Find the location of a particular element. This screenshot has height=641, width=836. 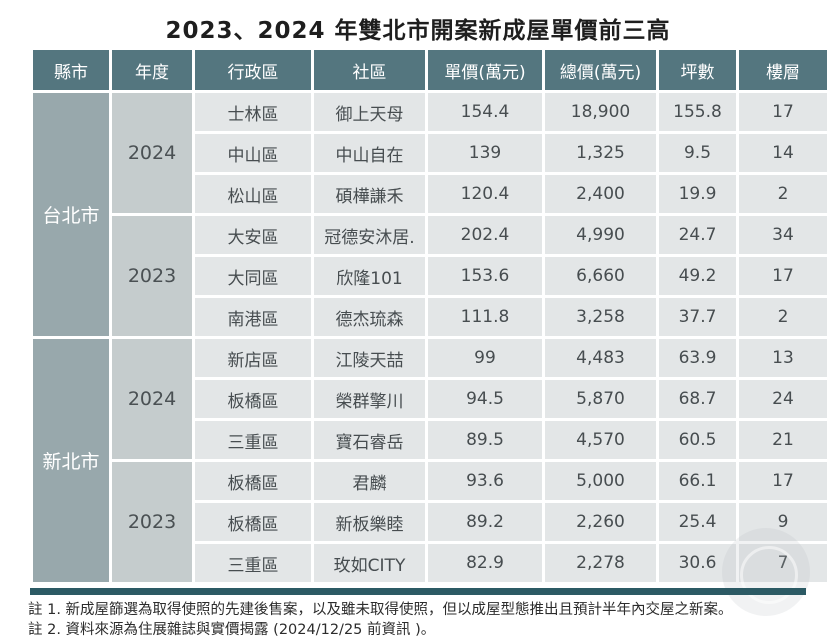

city-cell-new-taipei: 新北市 is located at coordinates (71, 460).